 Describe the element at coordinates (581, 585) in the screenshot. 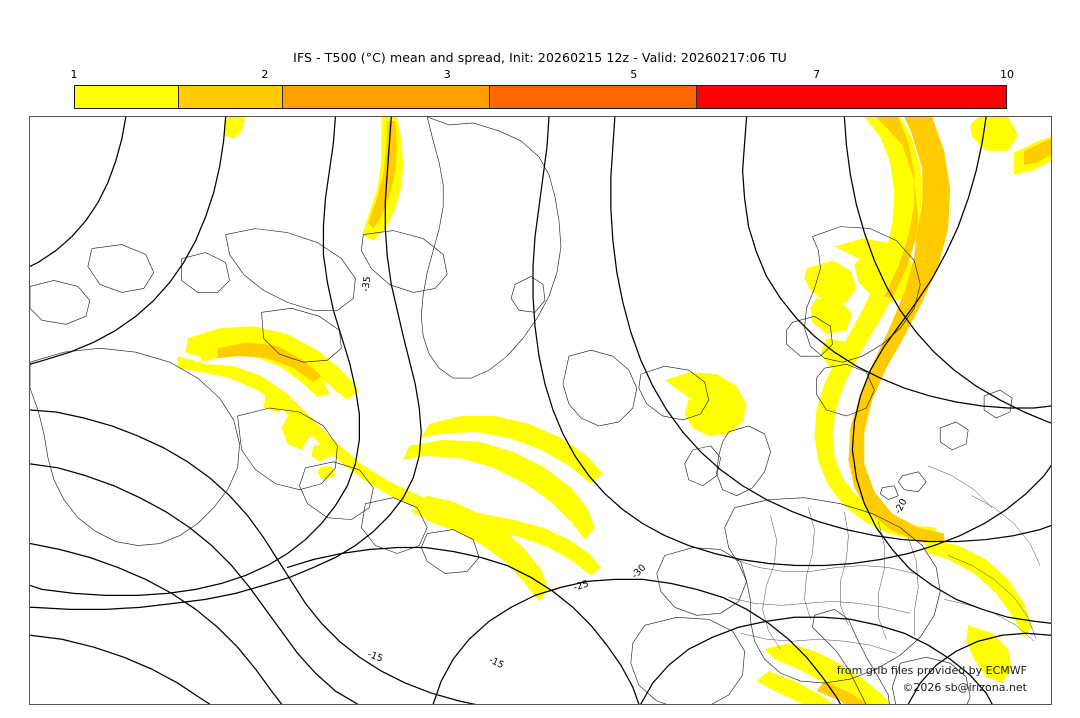

I see `contour-label: -25` at that location.